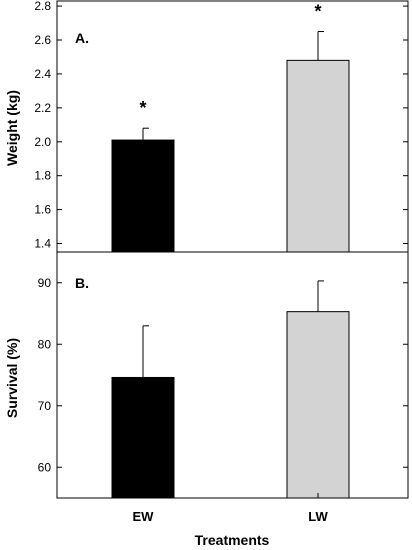 The image size is (412, 550). I want to click on panel-b-y-tick-label: 60, so click(45, 467).